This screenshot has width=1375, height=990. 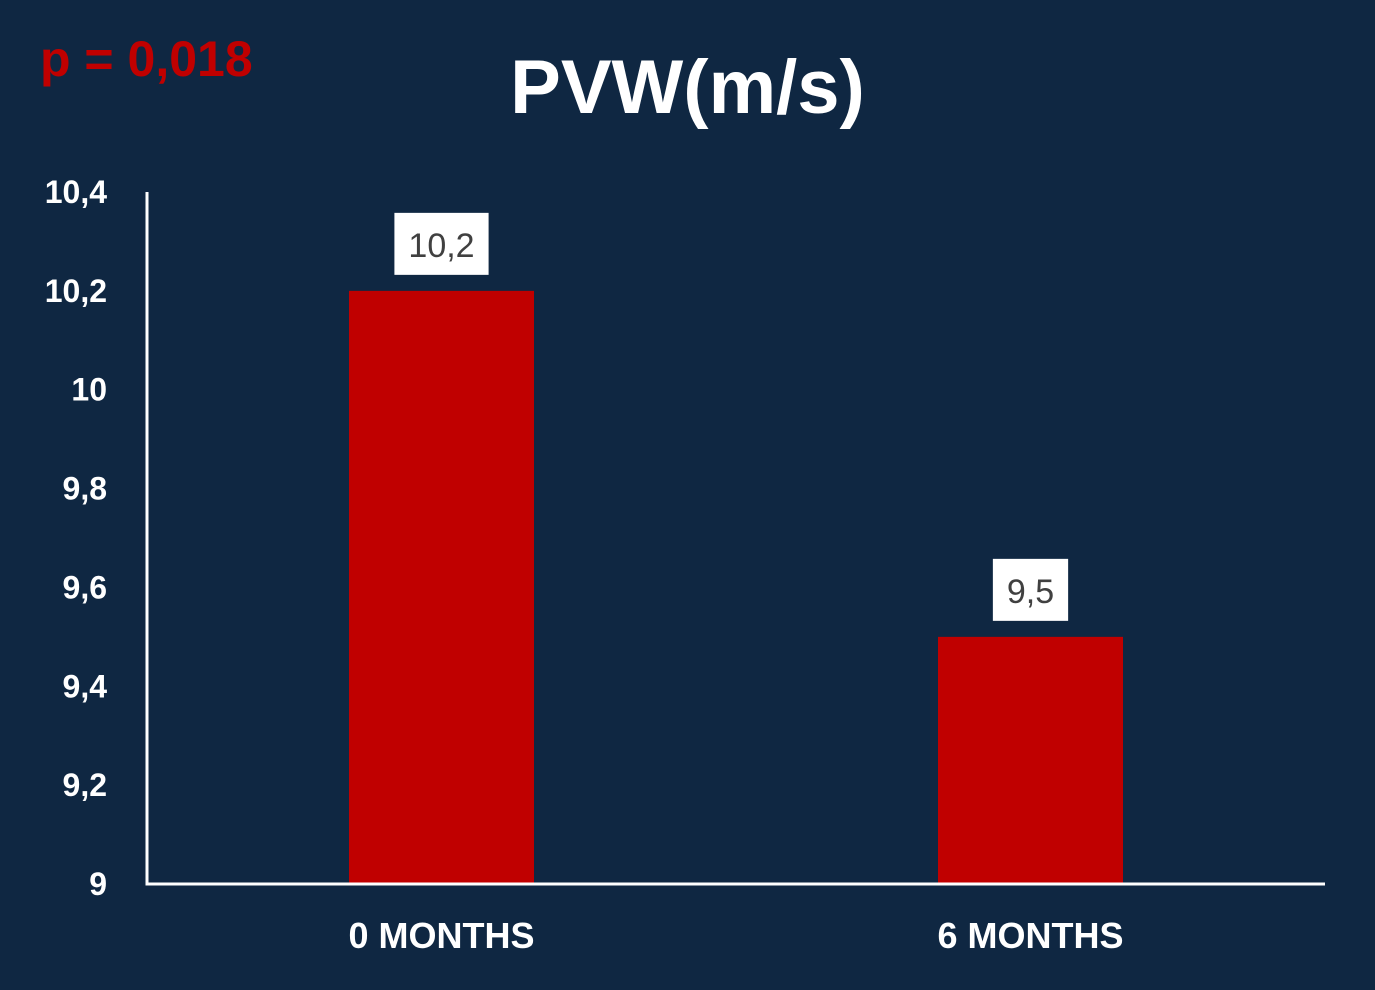 I want to click on data-label-text: 9,5, so click(x=1030, y=592).